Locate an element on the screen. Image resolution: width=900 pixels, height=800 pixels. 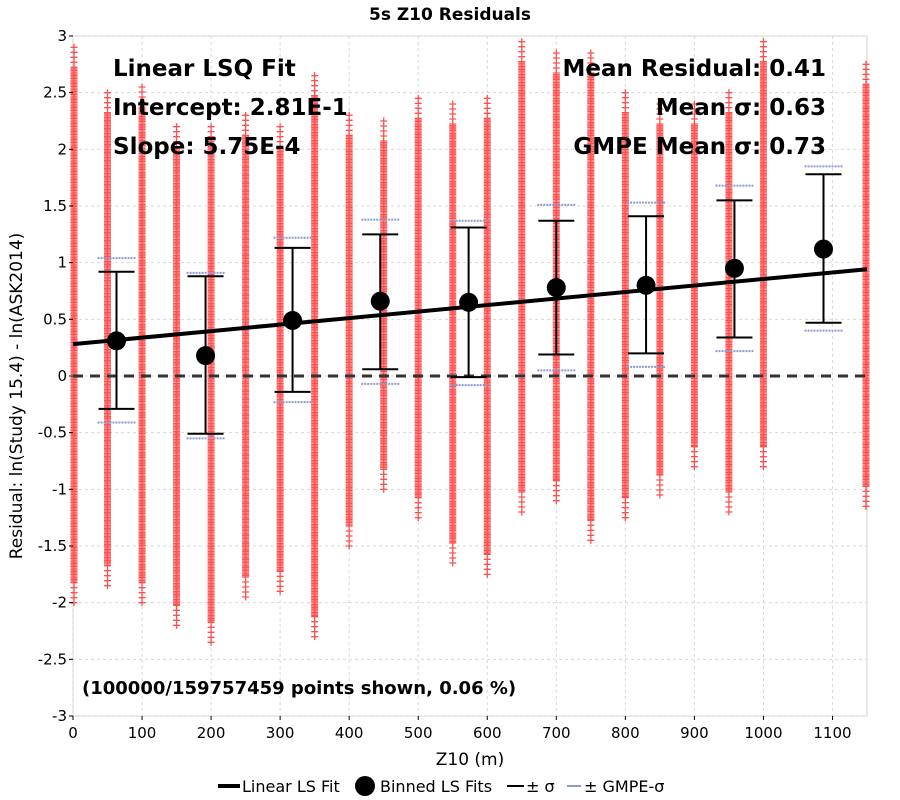
x-tick-label: 500 is located at coordinates (418, 733).